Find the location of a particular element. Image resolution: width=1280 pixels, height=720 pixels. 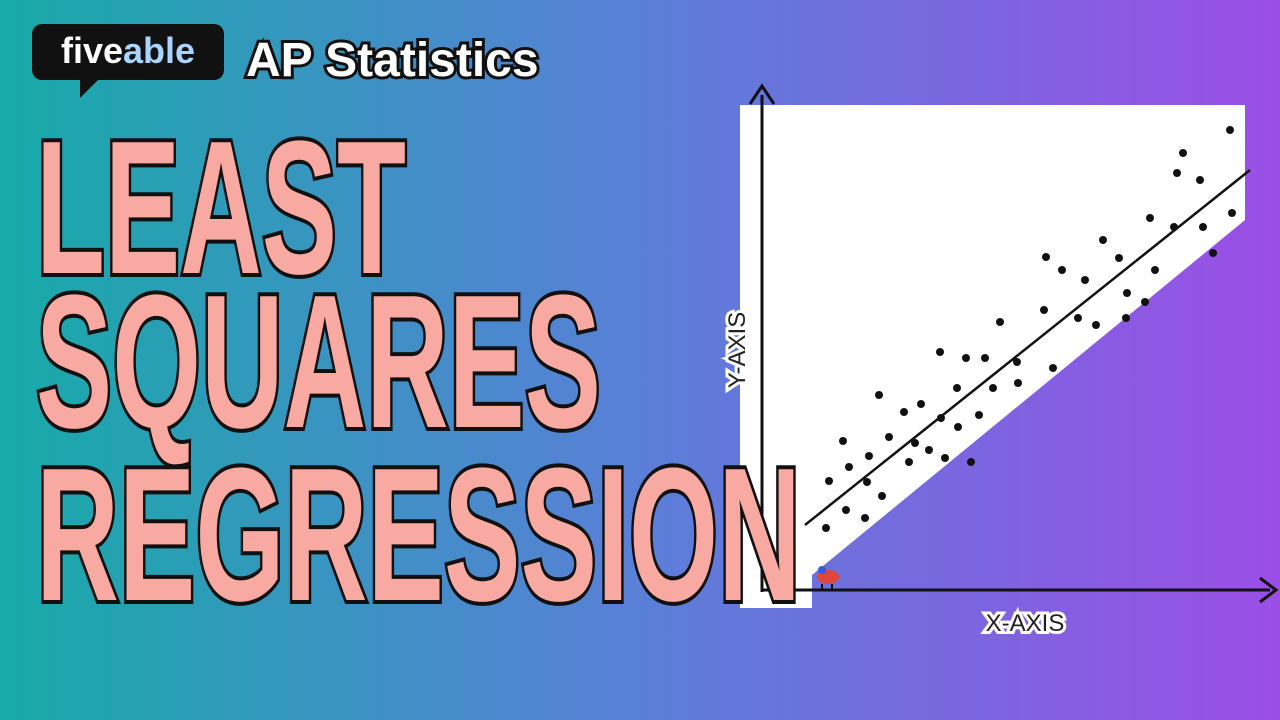

brand: fiveable is located at coordinates (128, 50).